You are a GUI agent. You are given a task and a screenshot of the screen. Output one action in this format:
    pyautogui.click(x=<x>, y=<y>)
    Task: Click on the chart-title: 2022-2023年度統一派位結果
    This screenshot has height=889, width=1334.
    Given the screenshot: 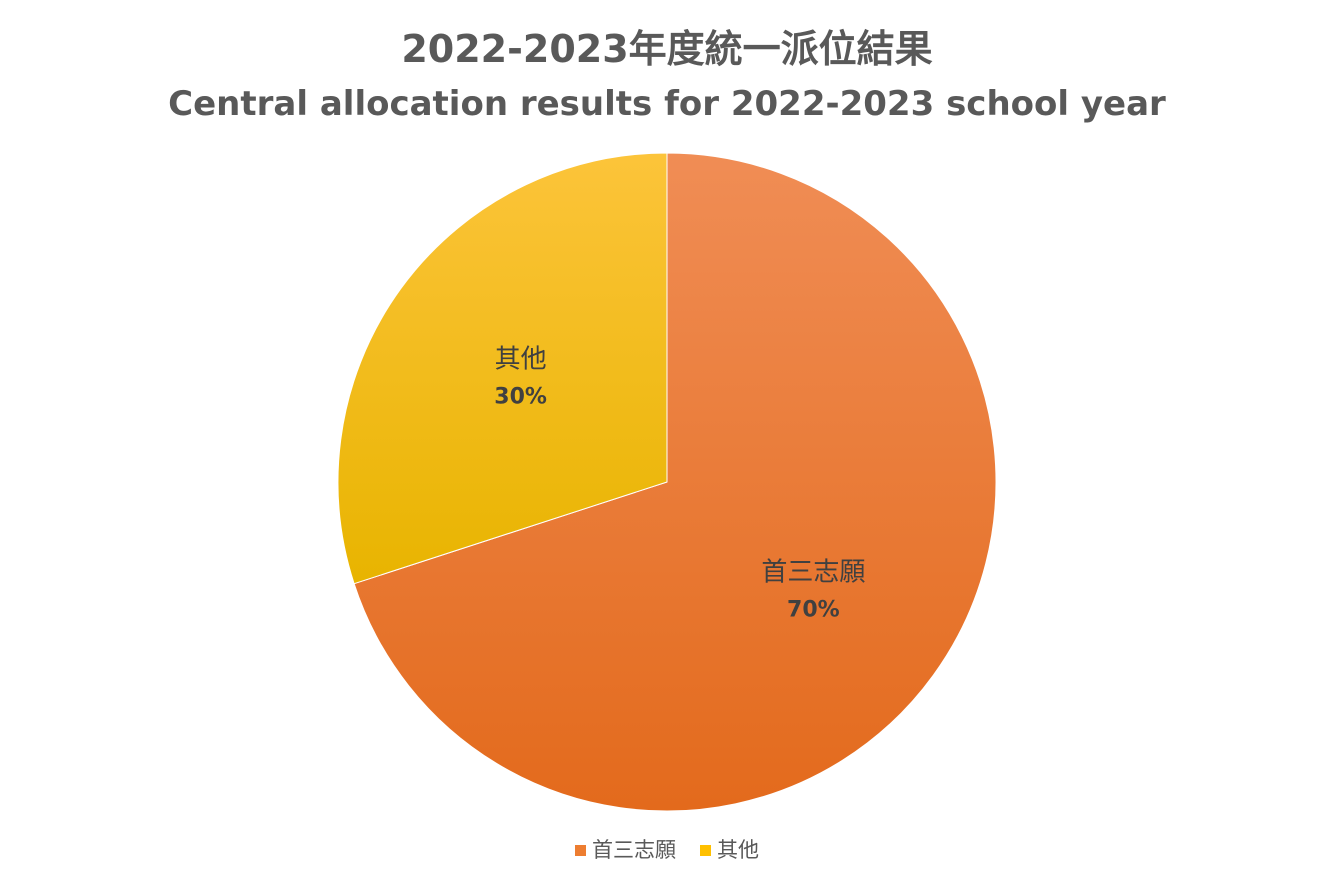 What is the action you would take?
    pyautogui.click(x=666, y=49)
    